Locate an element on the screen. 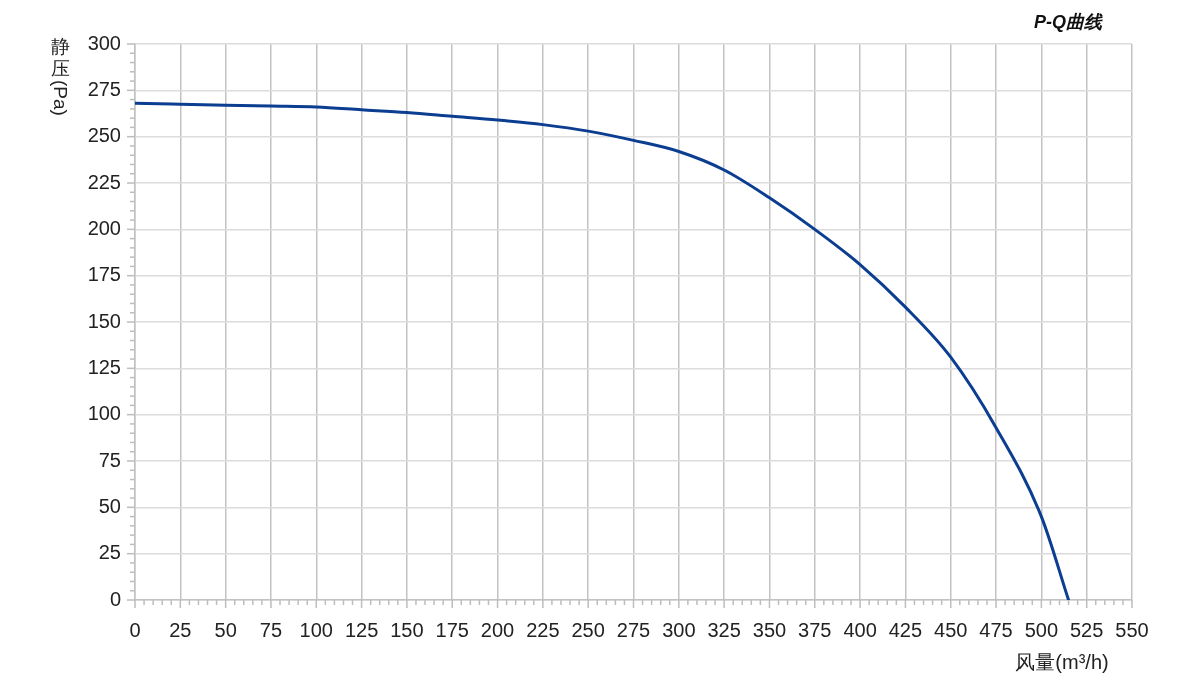  x-tick-label: 375 is located at coordinates (815, 629).